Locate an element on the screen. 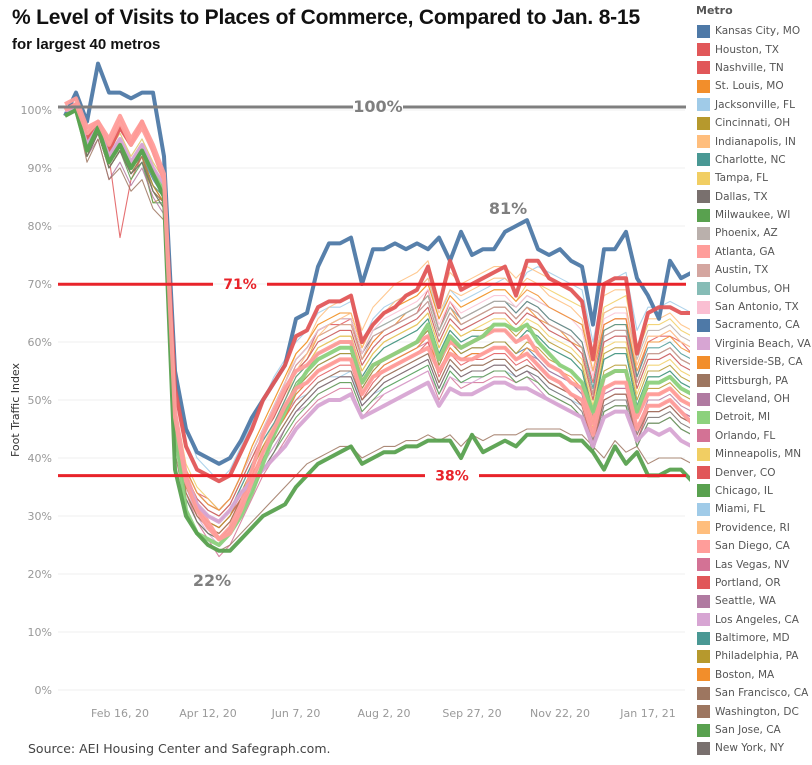 The width and height of the screenshot is (812, 765). y-tick-label: 40% is located at coordinates (40, 458).